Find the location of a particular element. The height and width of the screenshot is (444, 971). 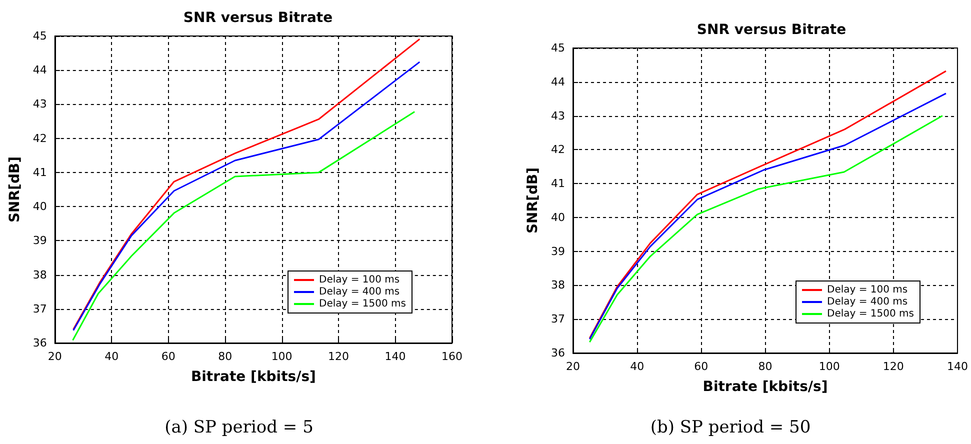

text: (b) SP period = 50 is located at coordinates (730, 428).